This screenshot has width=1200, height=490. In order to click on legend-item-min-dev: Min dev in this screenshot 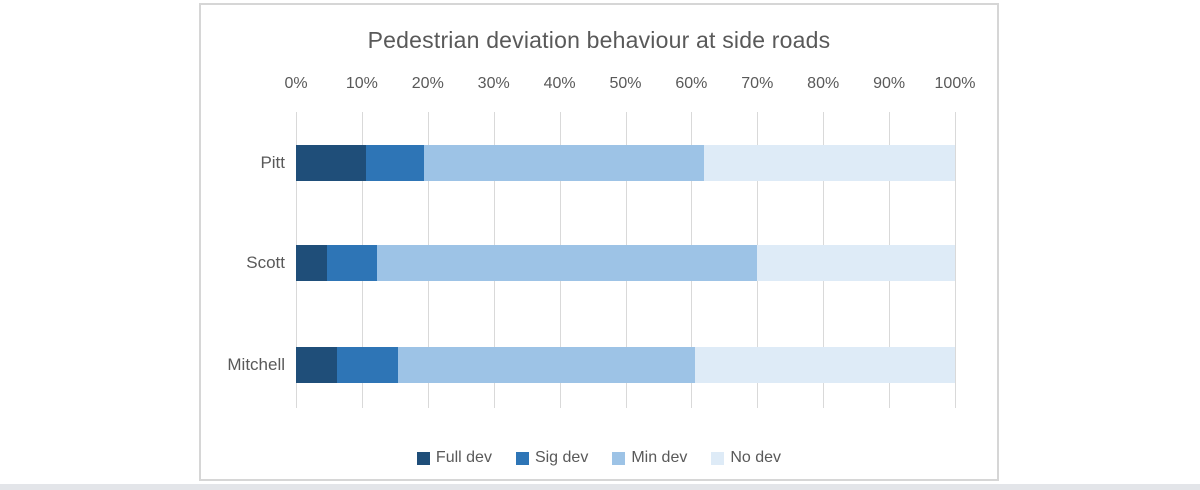, I will do `click(649, 458)`.